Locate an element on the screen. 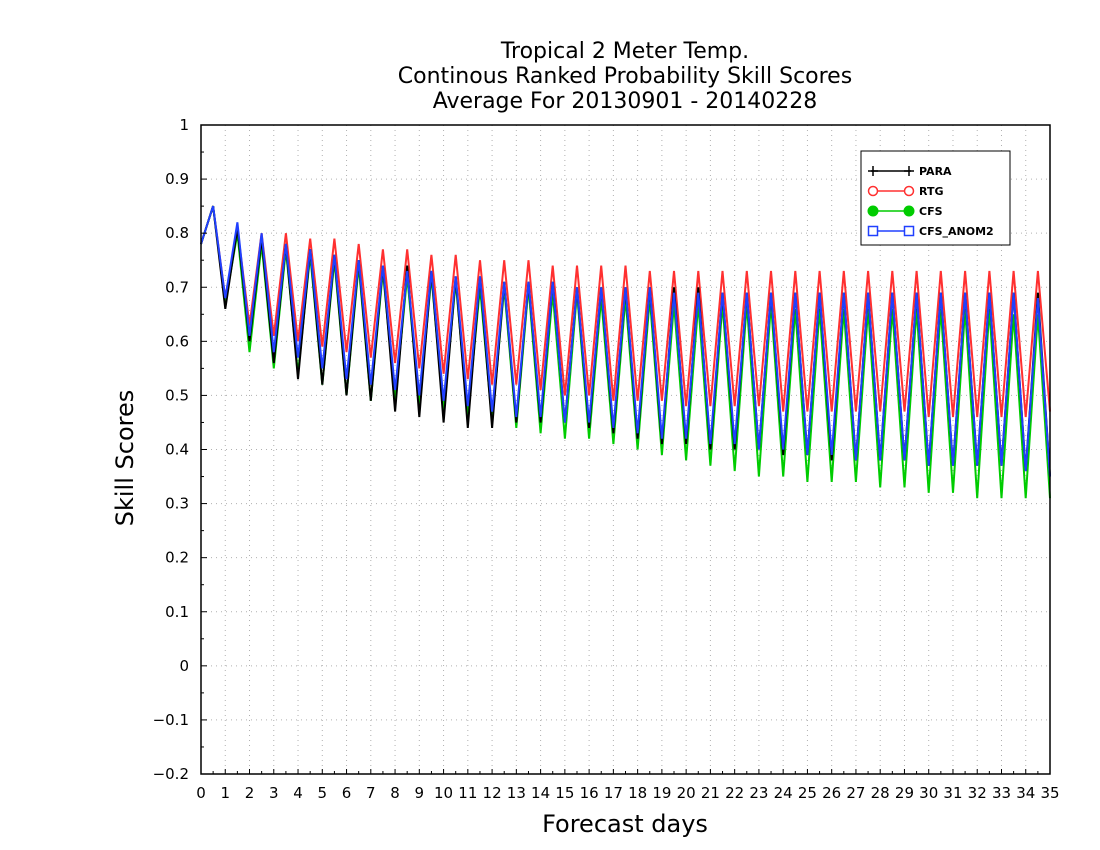 Image resolution: width=1100 pixels, height=850 pixels. y-tick-label: −0.1 is located at coordinates (171, 720).